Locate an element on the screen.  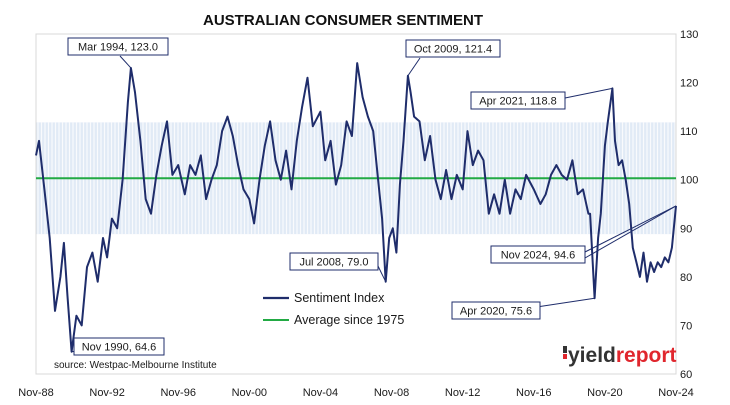
annotation-label: Apr 2021, 118.8 is located at coordinates (517, 102).